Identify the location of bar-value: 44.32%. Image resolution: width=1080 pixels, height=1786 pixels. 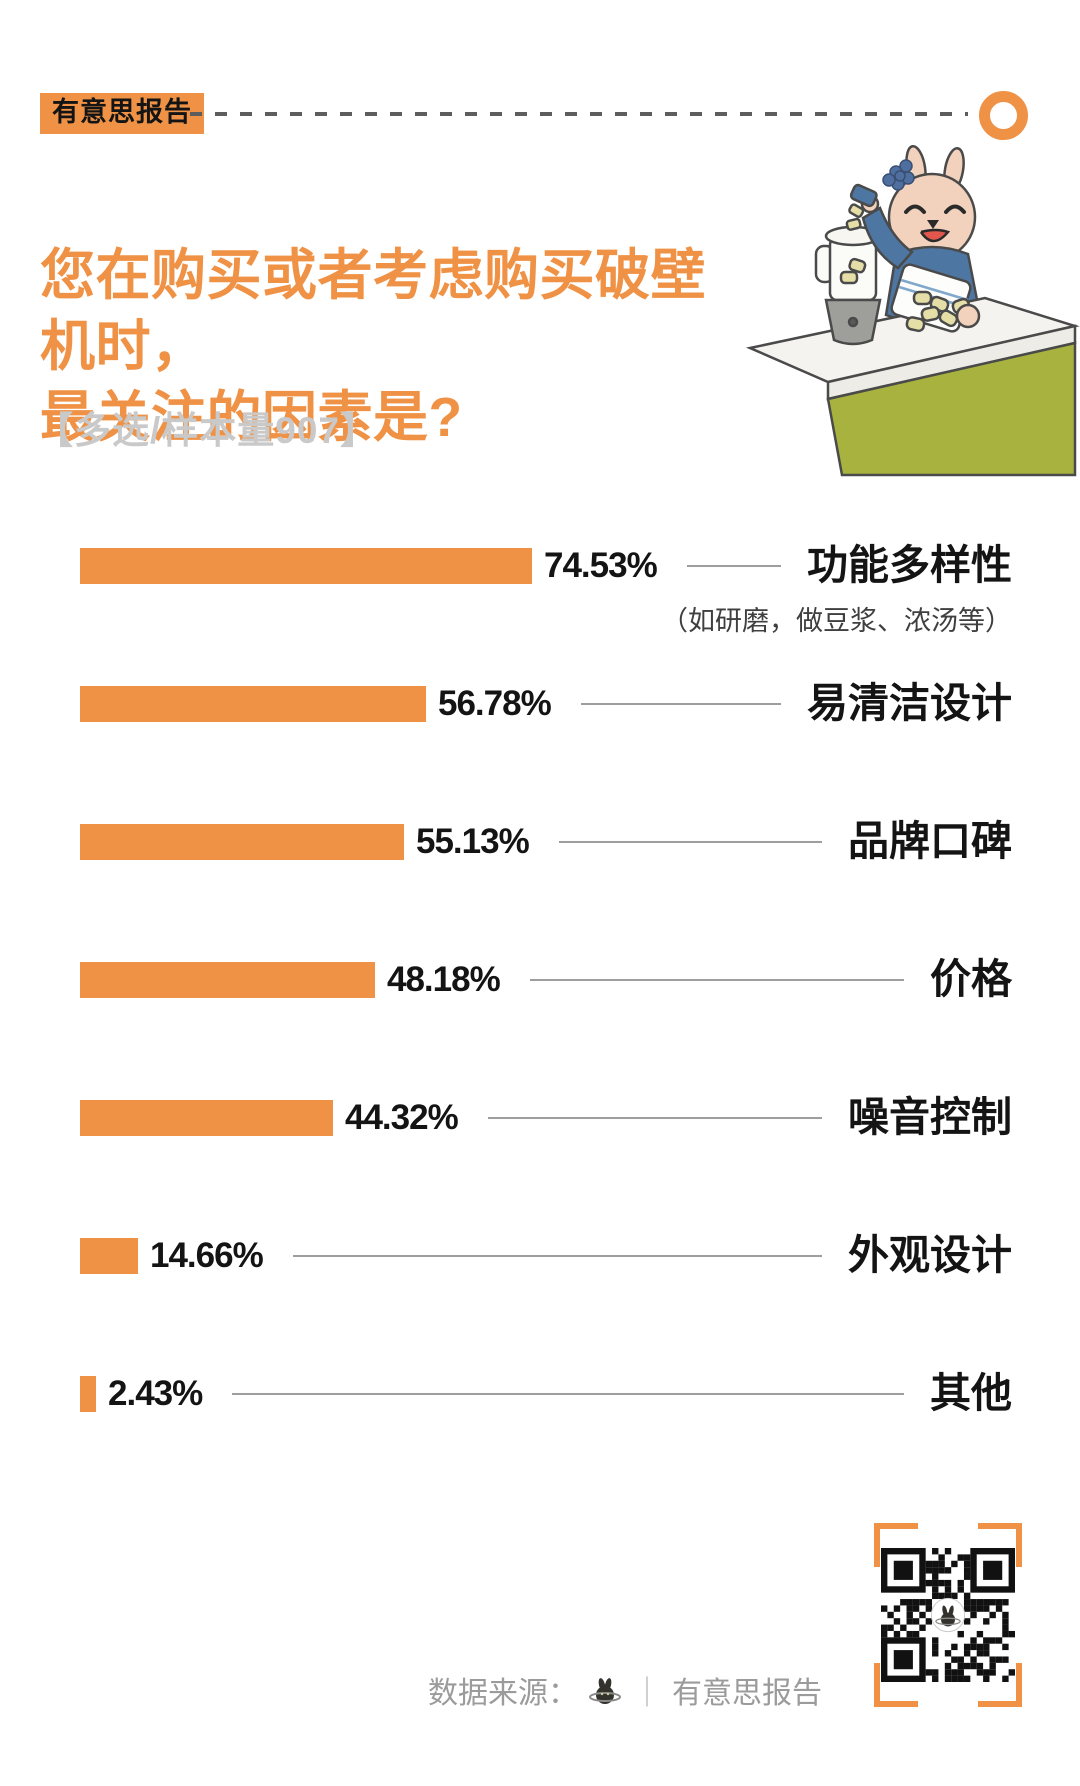
(402, 1117).